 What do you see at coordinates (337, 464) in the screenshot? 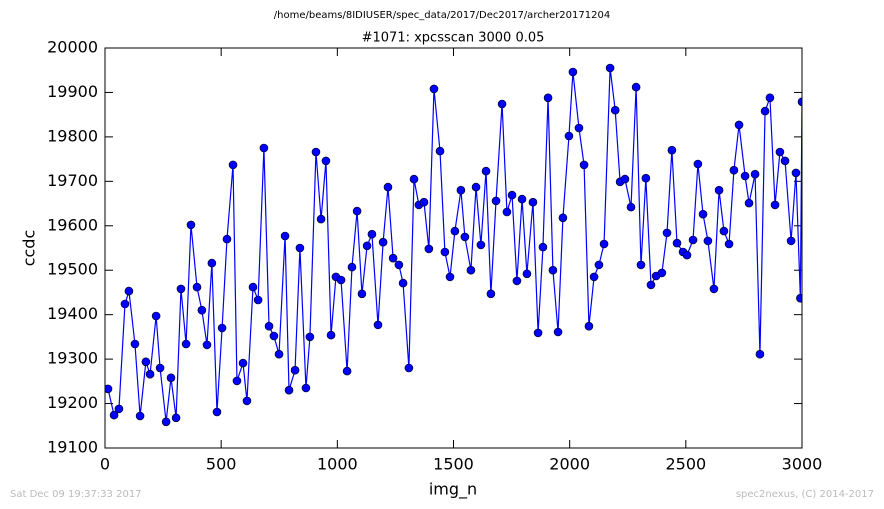
I see `x-tick-label: 1000` at bounding box center [337, 464].